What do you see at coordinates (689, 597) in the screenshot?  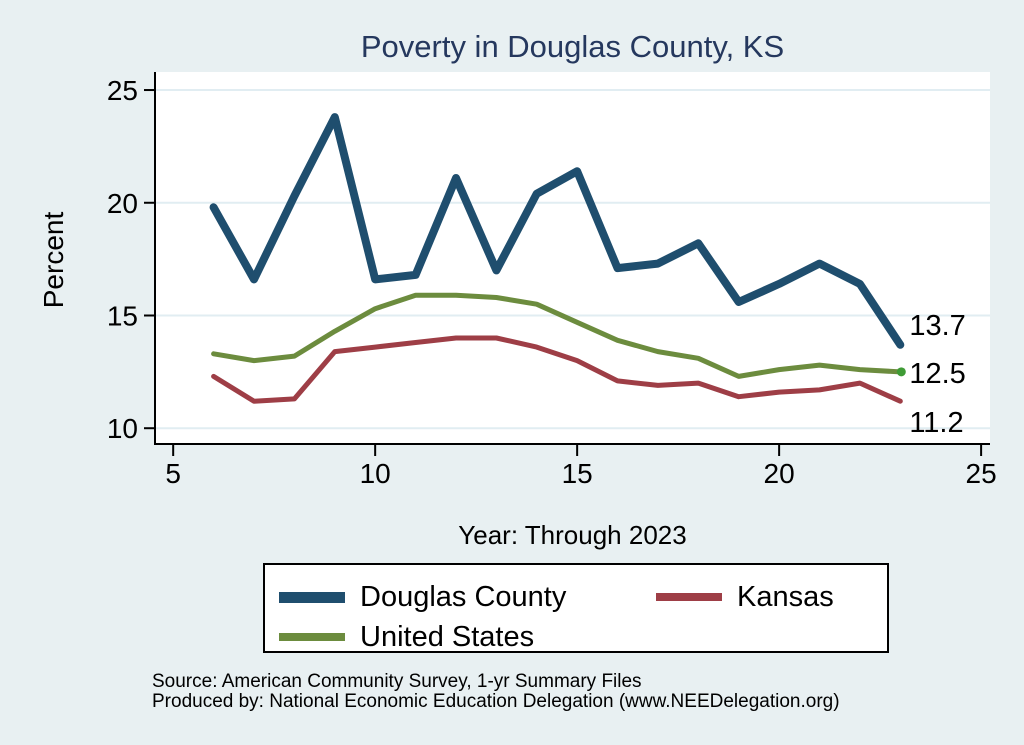 I see `legend-swatch-kansas` at bounding box center [689, 597].